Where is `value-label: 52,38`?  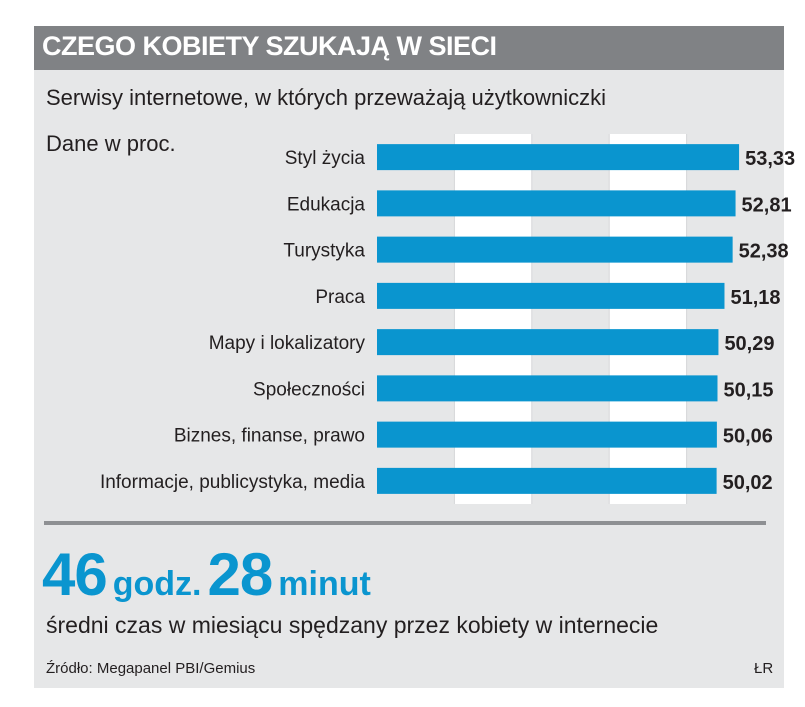
value-label: 52,38 is located at coordinates (764, 252).